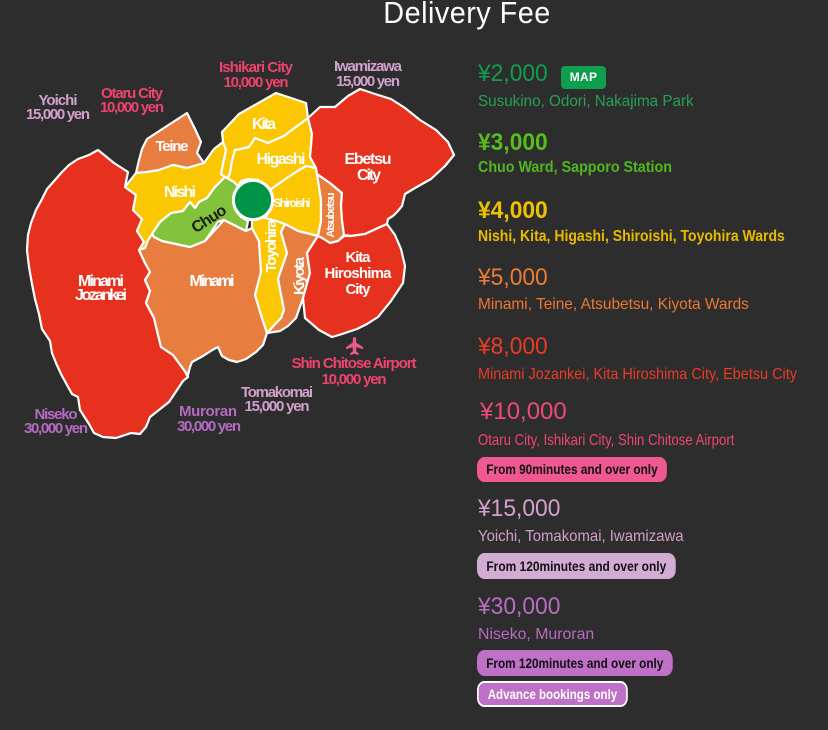 The image size is (828, 730). Describe the element at coordinates (277, 392) in the screenshot. I see `svg-text: Tomakomai` at that location.